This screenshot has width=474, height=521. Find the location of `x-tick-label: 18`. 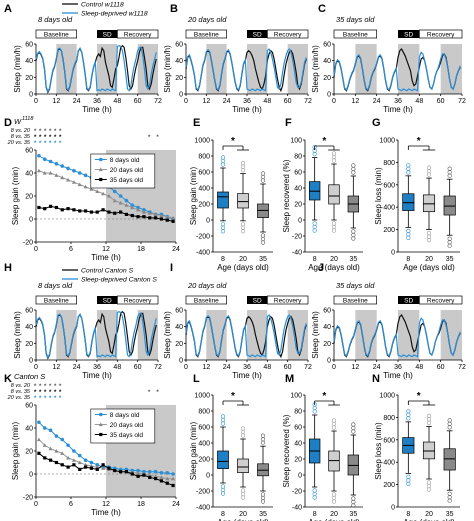

x-tick-label: 18 is located at coordinates (141, 249).